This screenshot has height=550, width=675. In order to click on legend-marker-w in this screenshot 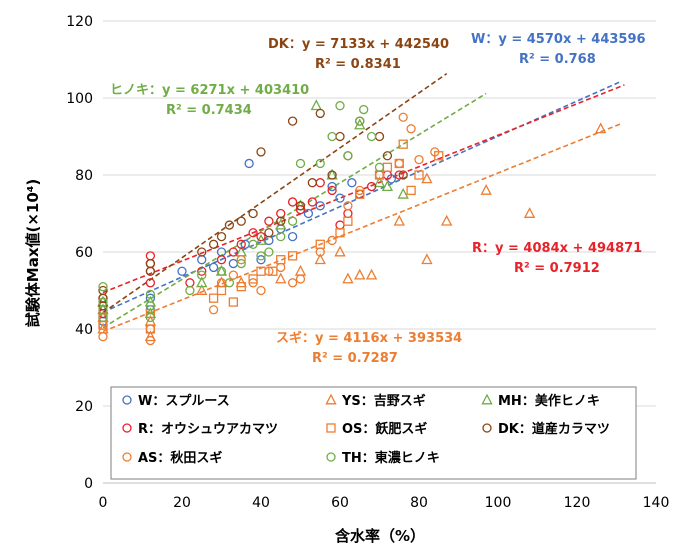, I will do `click(127, 400)`.